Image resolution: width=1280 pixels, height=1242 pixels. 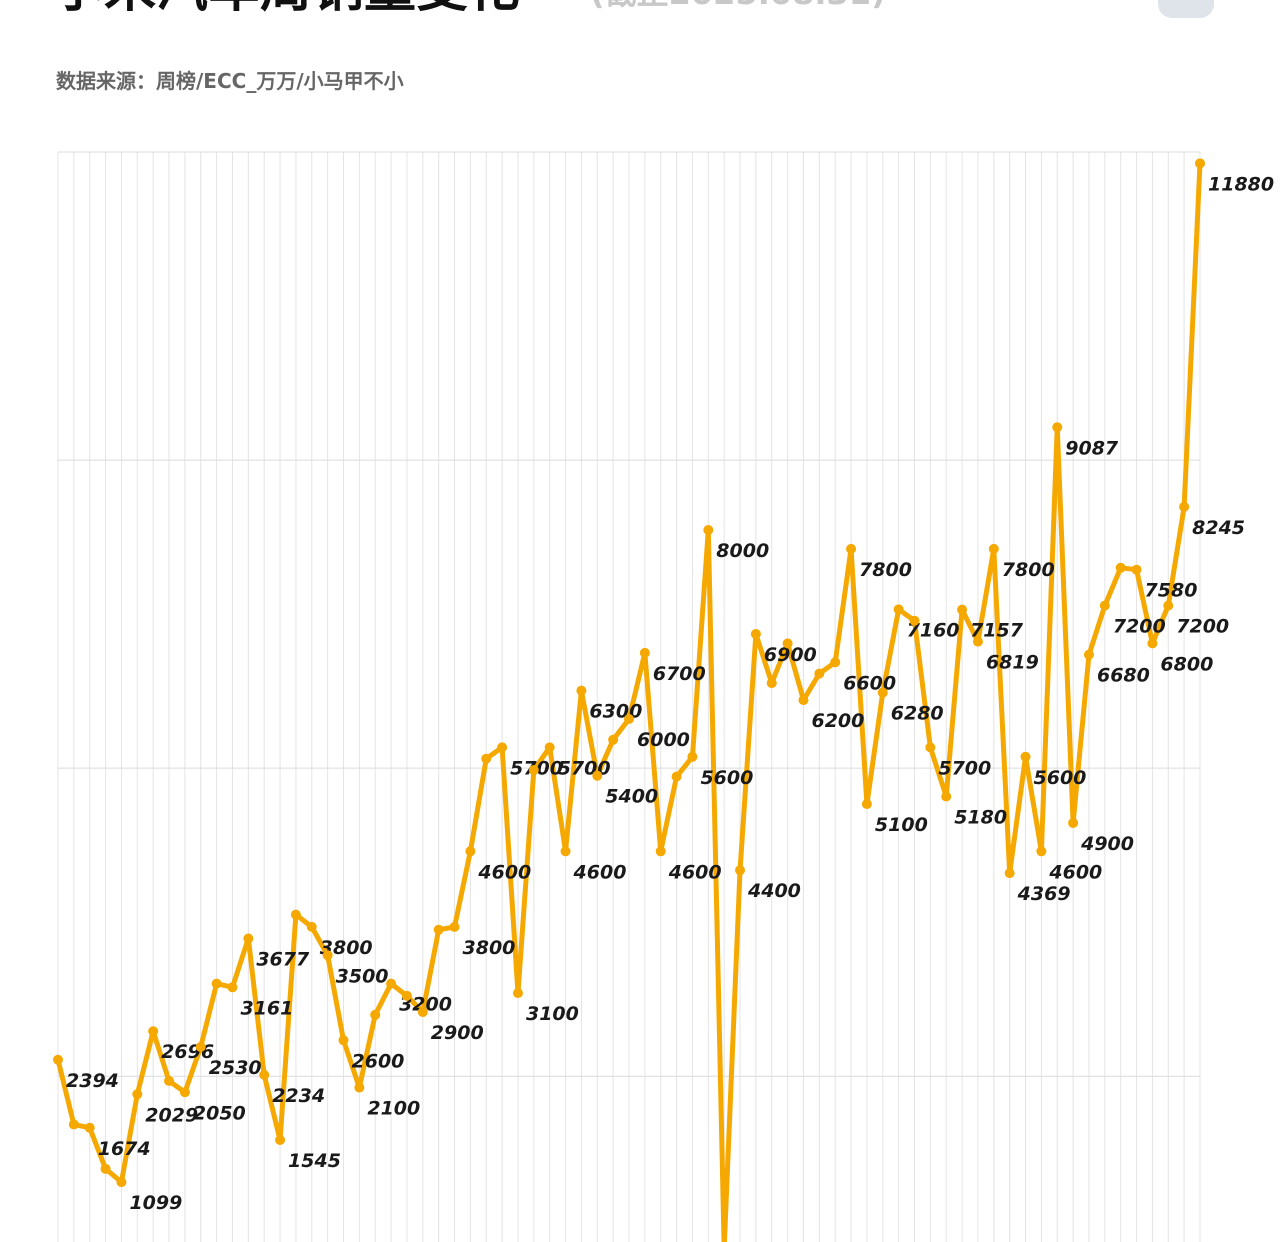 What do you see at coordinates (1044, 894) in the screenshot?
I see `value-label: 4369` at bounding box center [1044, 894].